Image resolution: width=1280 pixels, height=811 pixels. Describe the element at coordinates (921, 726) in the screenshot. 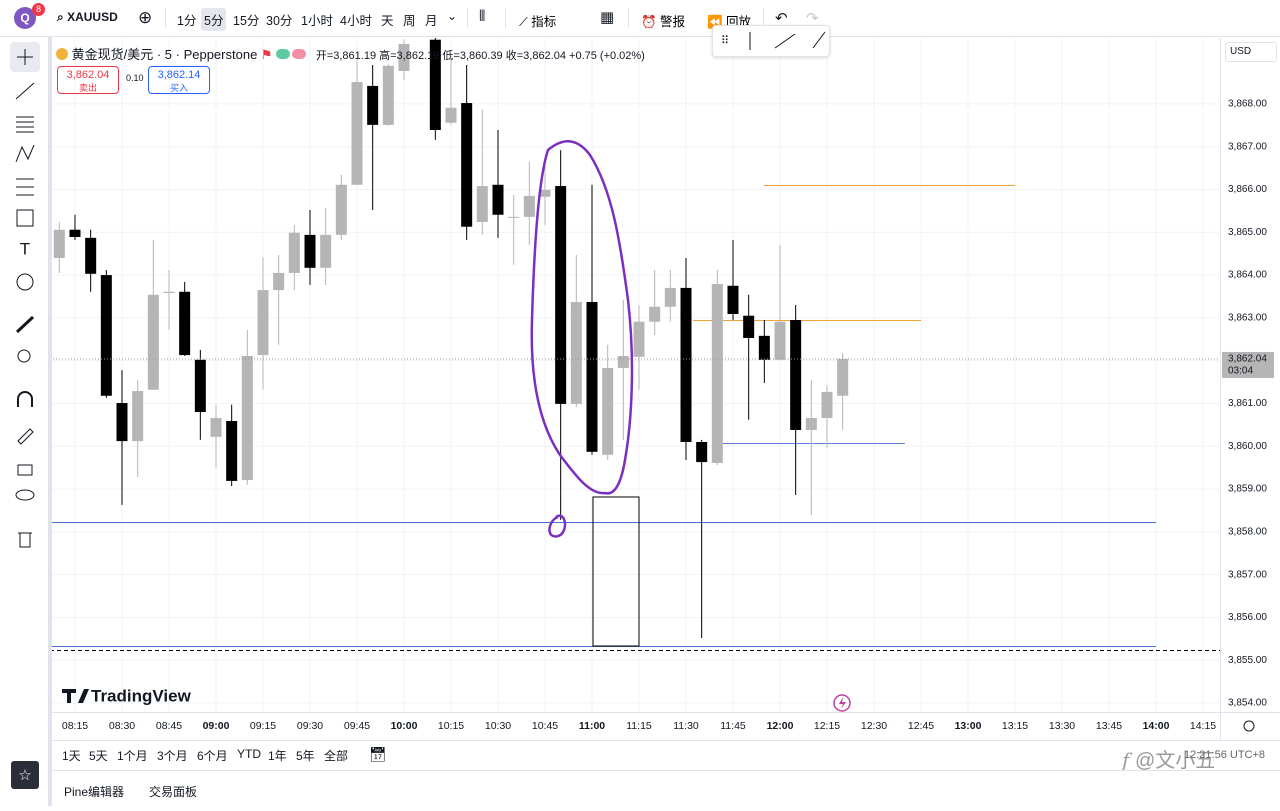

I see `x-tick-label: 12:45` at that location.